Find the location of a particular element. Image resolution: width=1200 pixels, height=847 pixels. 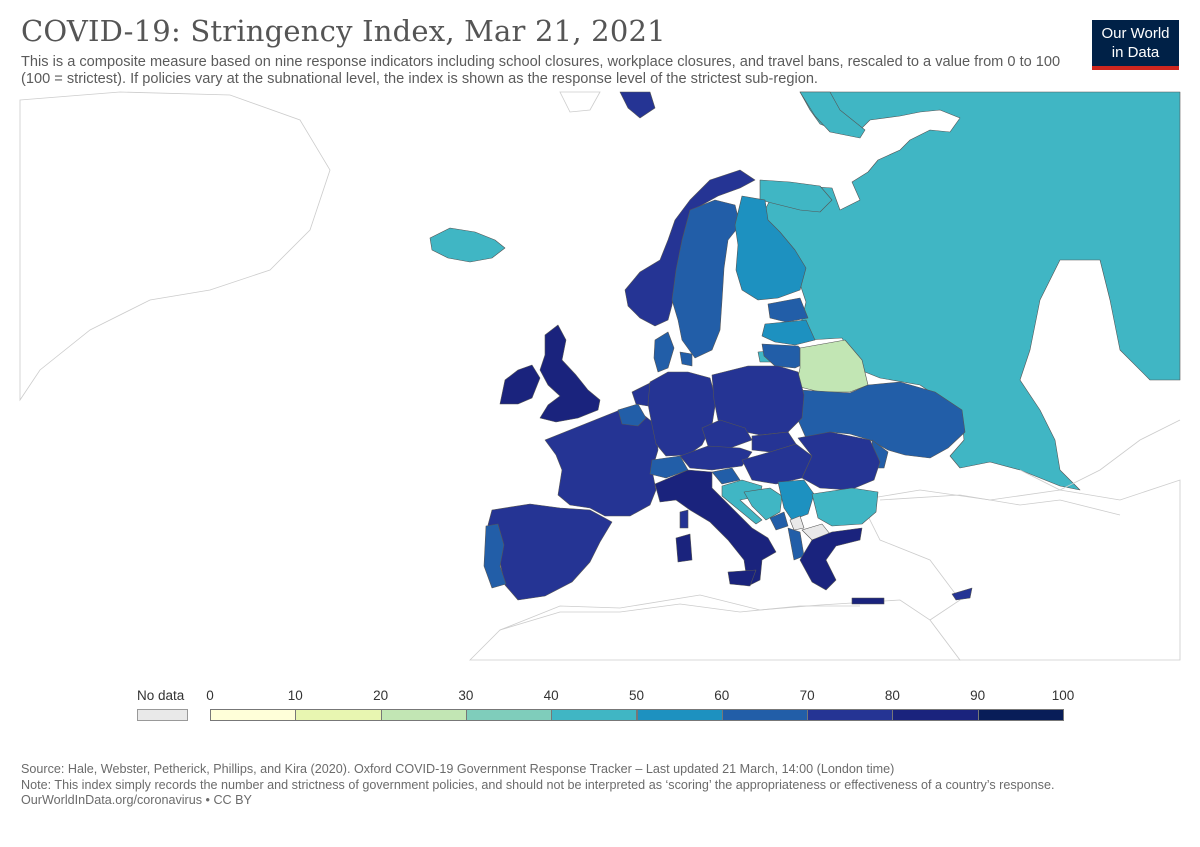

legend-tick-label: 60 is located at coordinates (722, 695).